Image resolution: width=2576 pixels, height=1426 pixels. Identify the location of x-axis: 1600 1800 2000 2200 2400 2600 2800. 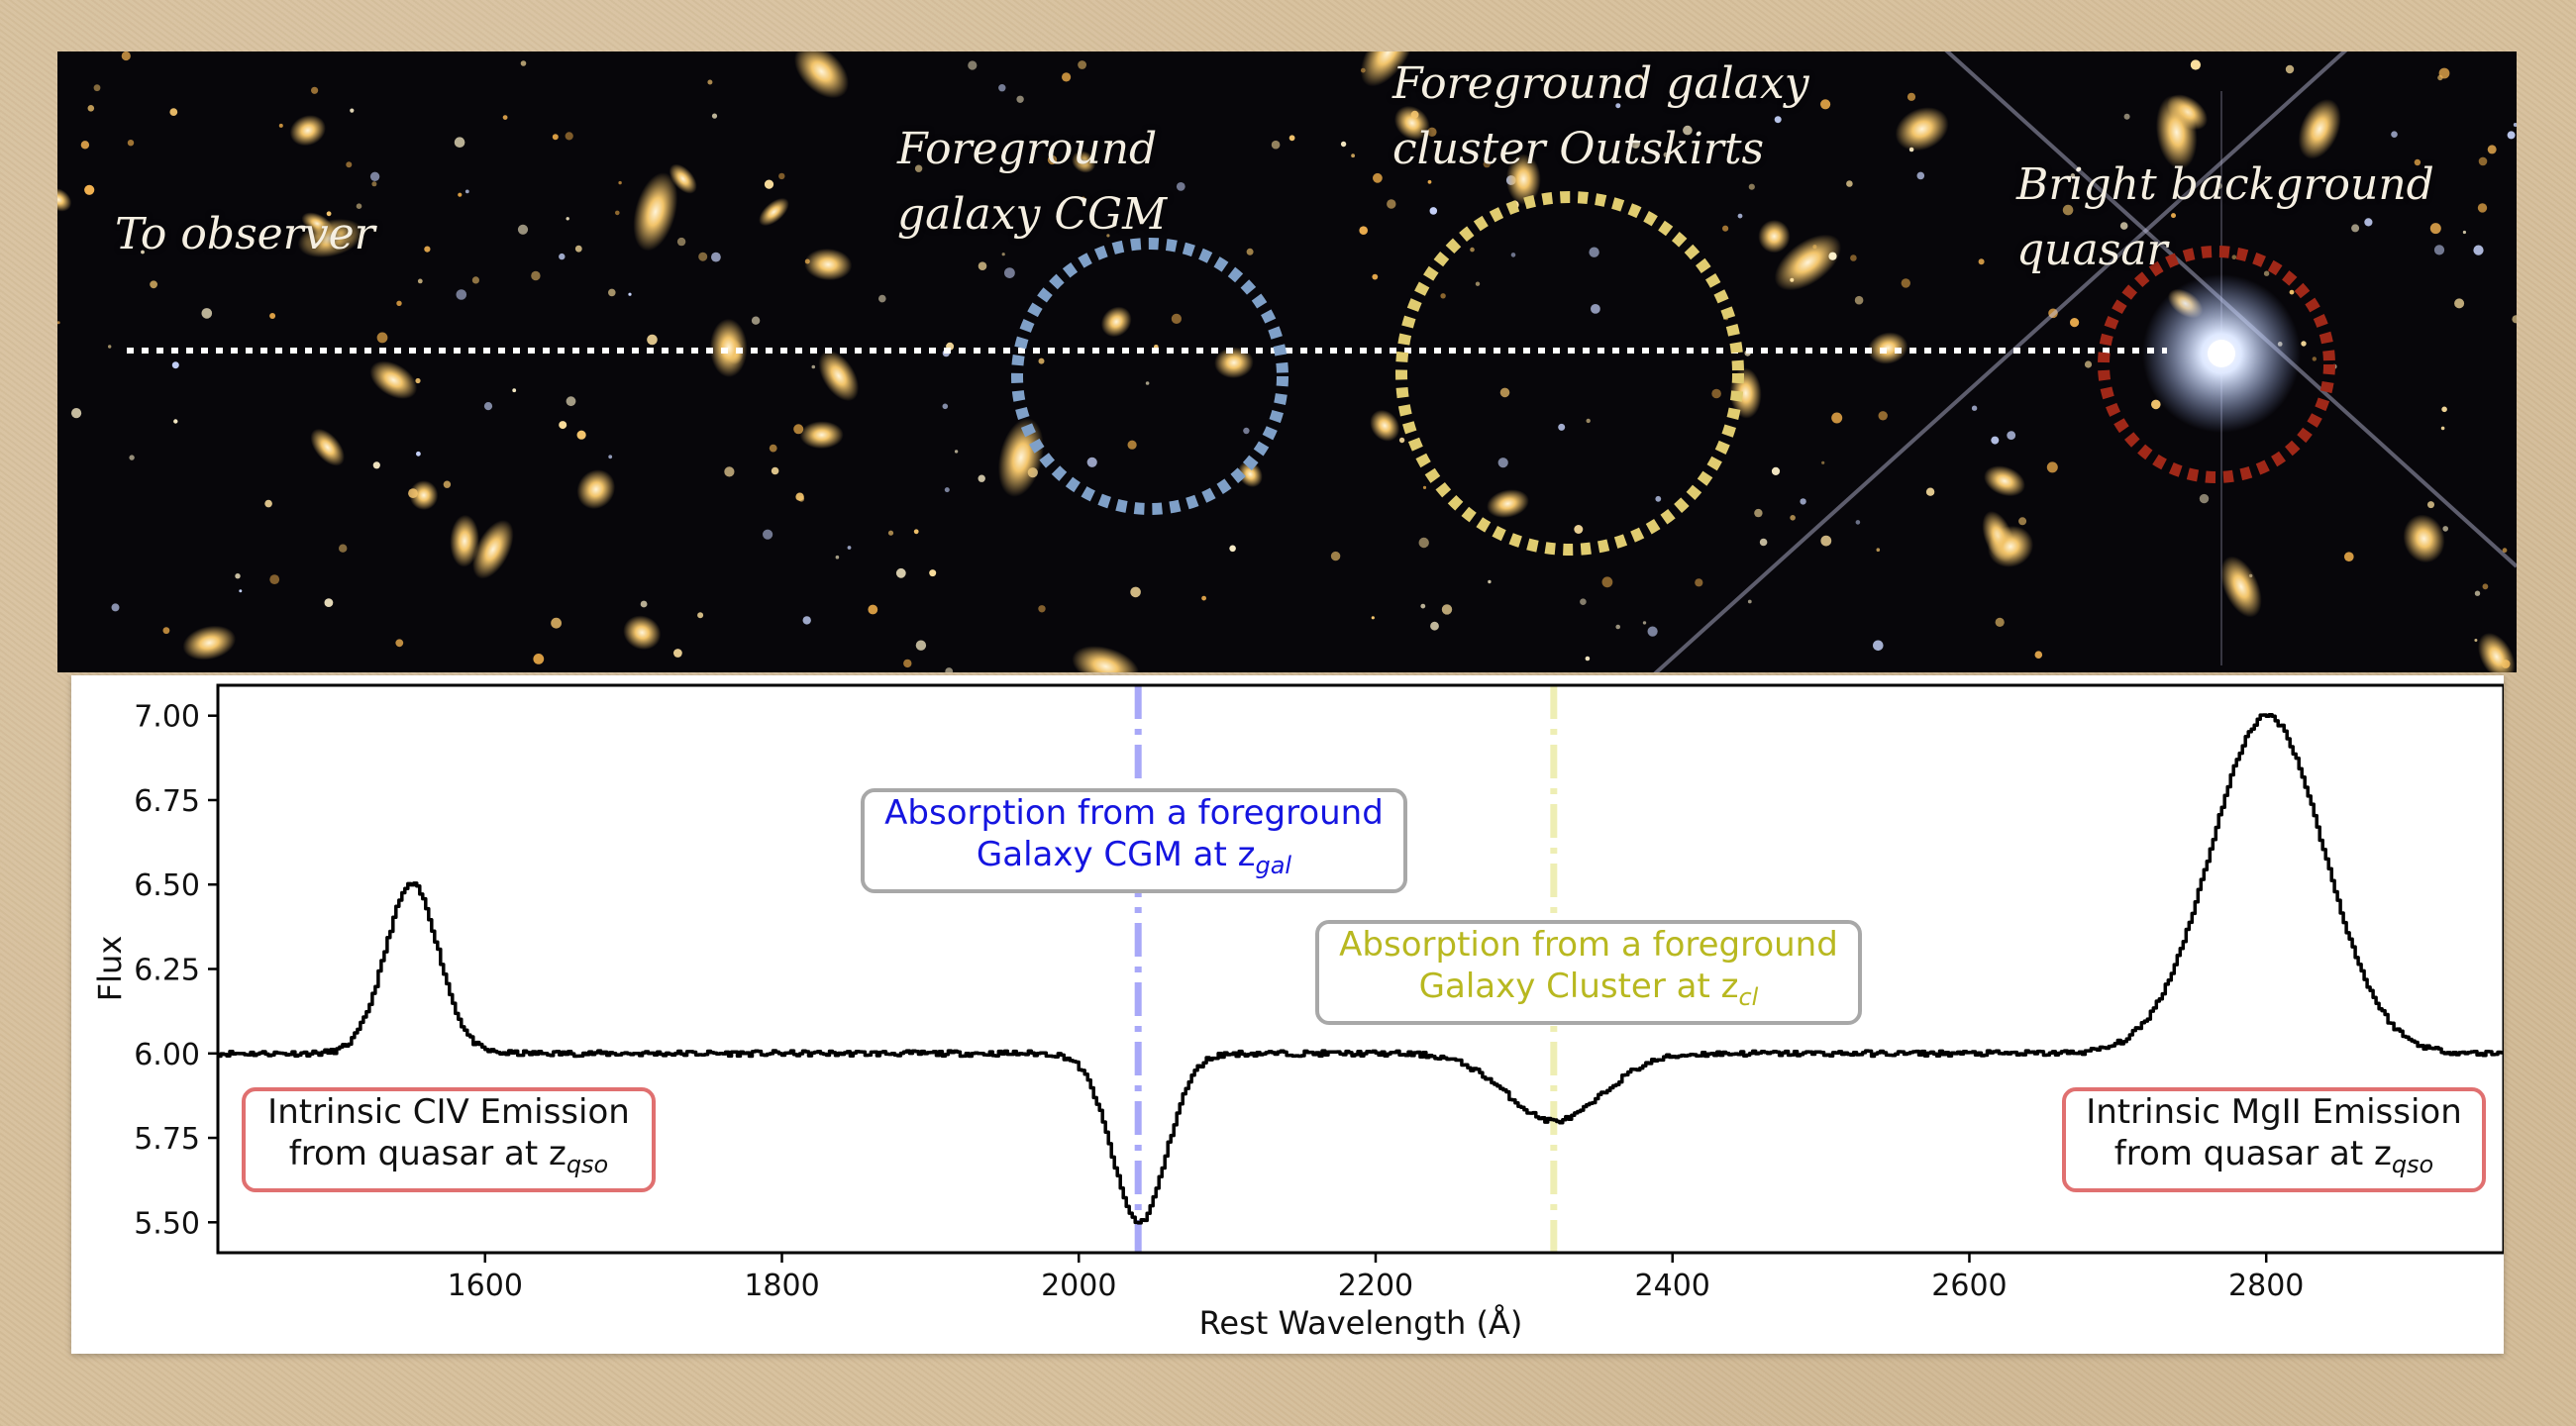
(1376, 1278).